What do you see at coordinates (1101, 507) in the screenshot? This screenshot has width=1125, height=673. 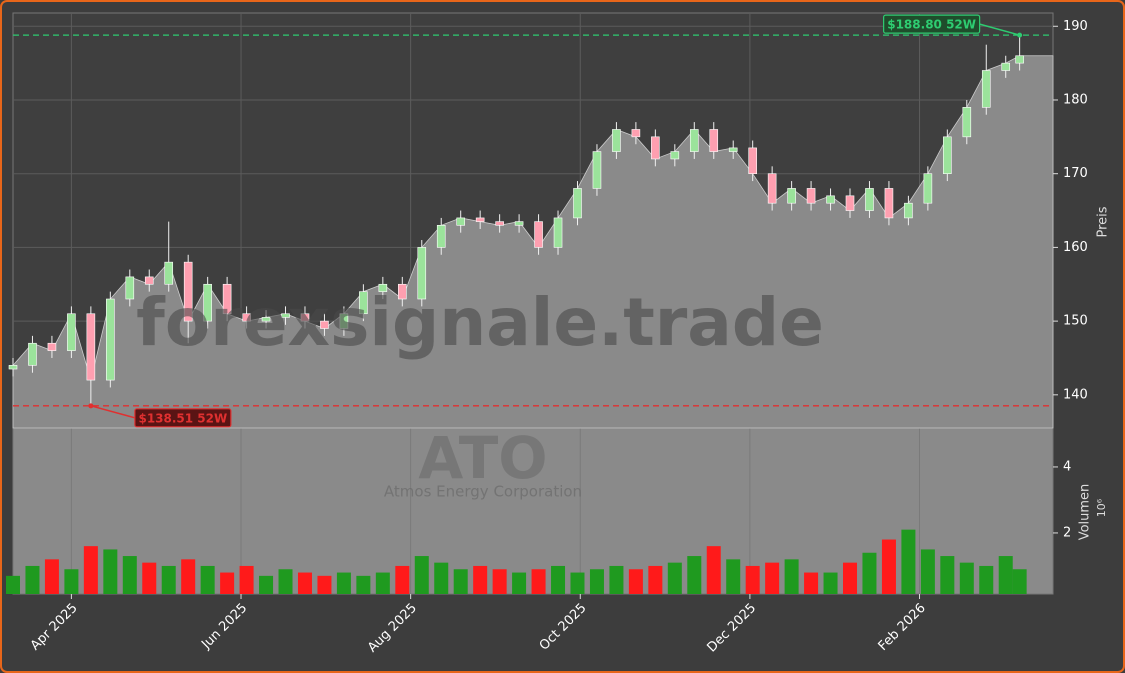 I see `volume-scale-label: 10⁶` at bounding box center [1101, 507].